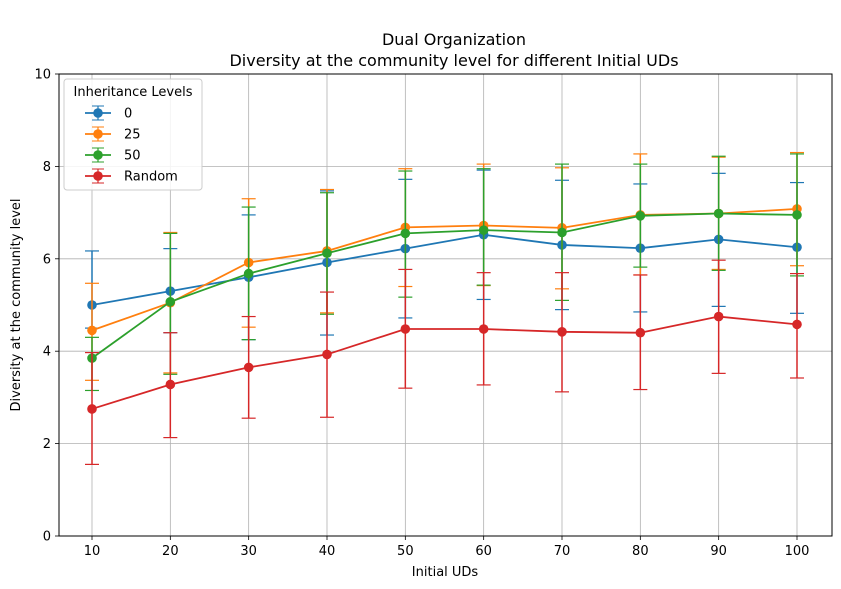 The image size is (841, 589). Describe the element at coordinates (132, 156) in the screenshot. I see `legend-label: 50` at that location.